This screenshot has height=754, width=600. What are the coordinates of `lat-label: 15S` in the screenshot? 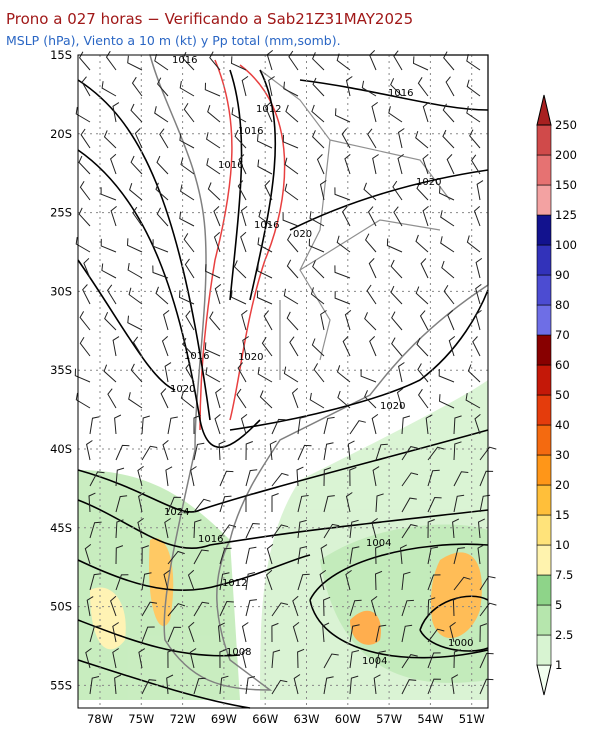 It's located at (61, 55).